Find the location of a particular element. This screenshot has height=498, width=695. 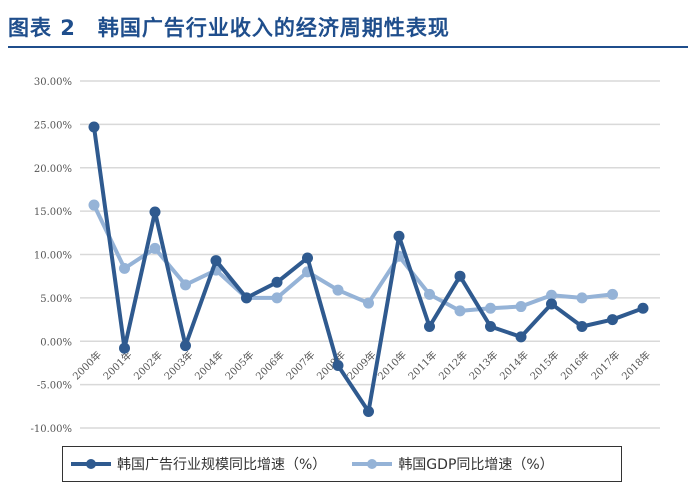

title-divider is located at coordinates (348, 47).